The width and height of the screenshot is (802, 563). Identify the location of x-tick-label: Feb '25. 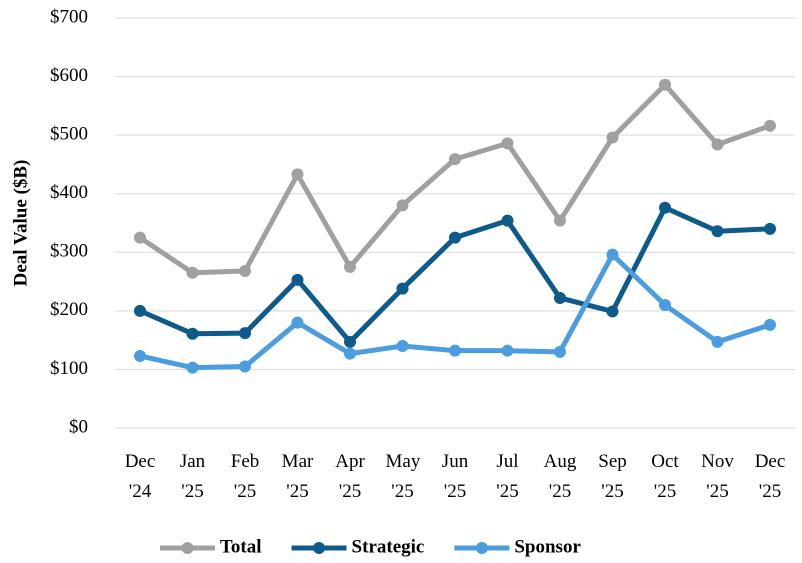
(245, 476).